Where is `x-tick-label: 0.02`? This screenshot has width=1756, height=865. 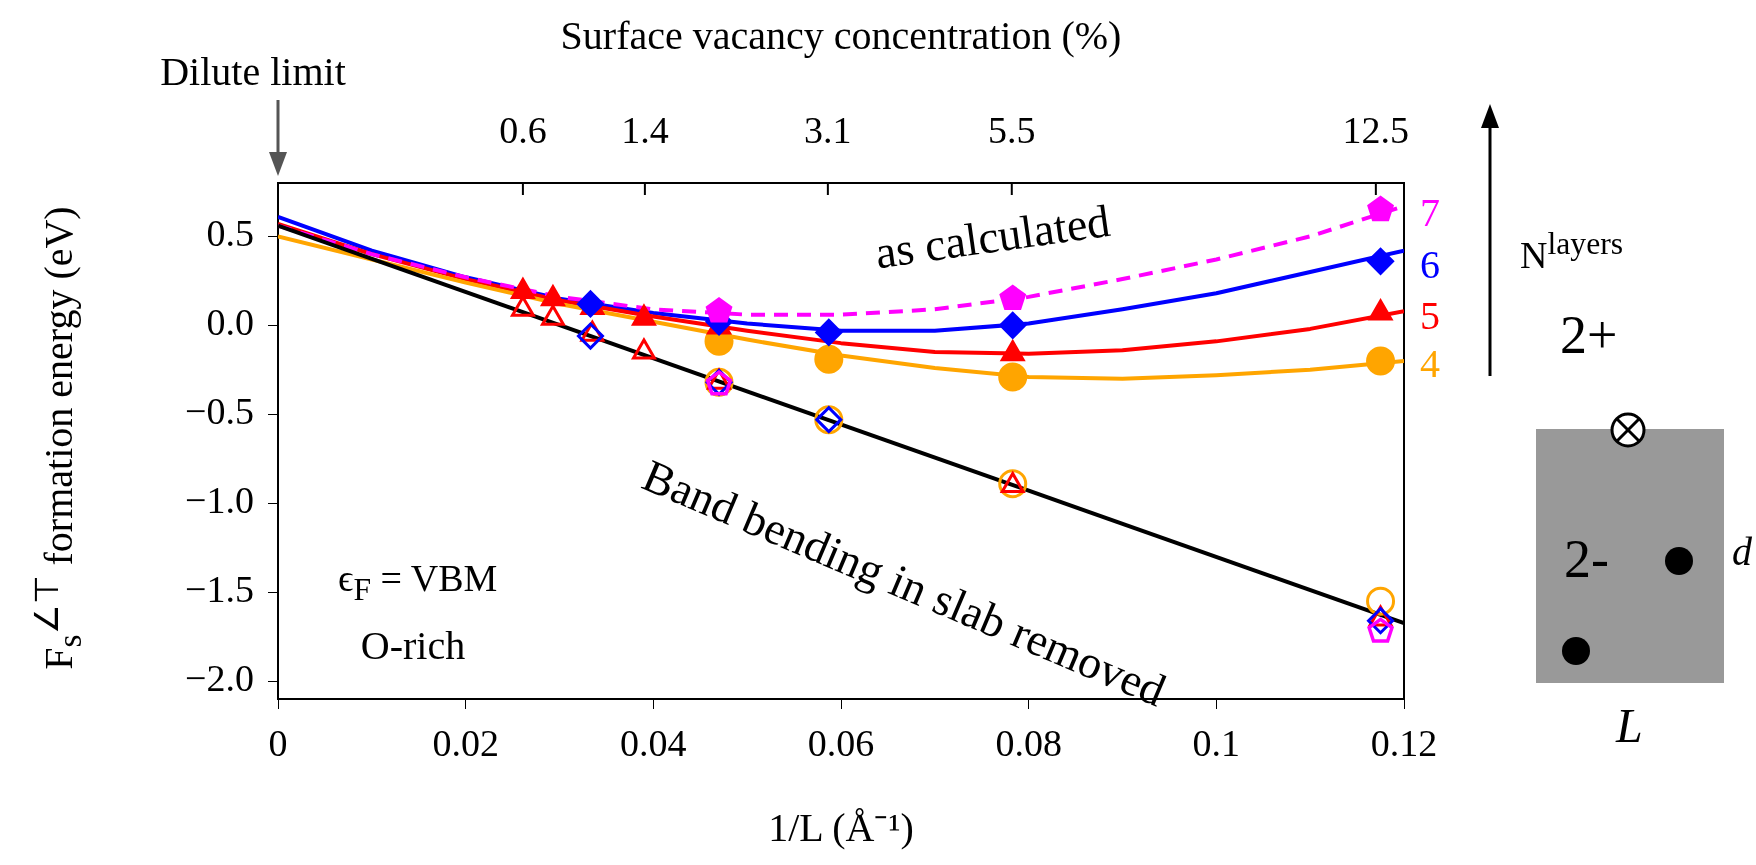
x-tick-label: 0.02 is located at coordinates (465, 742).